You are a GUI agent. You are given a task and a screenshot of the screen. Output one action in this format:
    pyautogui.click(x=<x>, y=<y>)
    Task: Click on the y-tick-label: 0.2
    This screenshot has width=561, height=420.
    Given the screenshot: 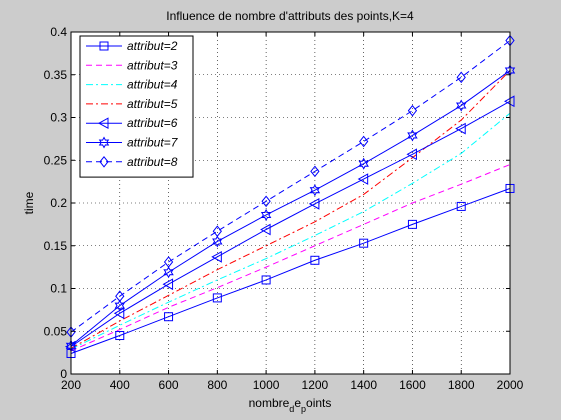 What is the action you would take?
    pyautogui.click(x=58, y=203)
    